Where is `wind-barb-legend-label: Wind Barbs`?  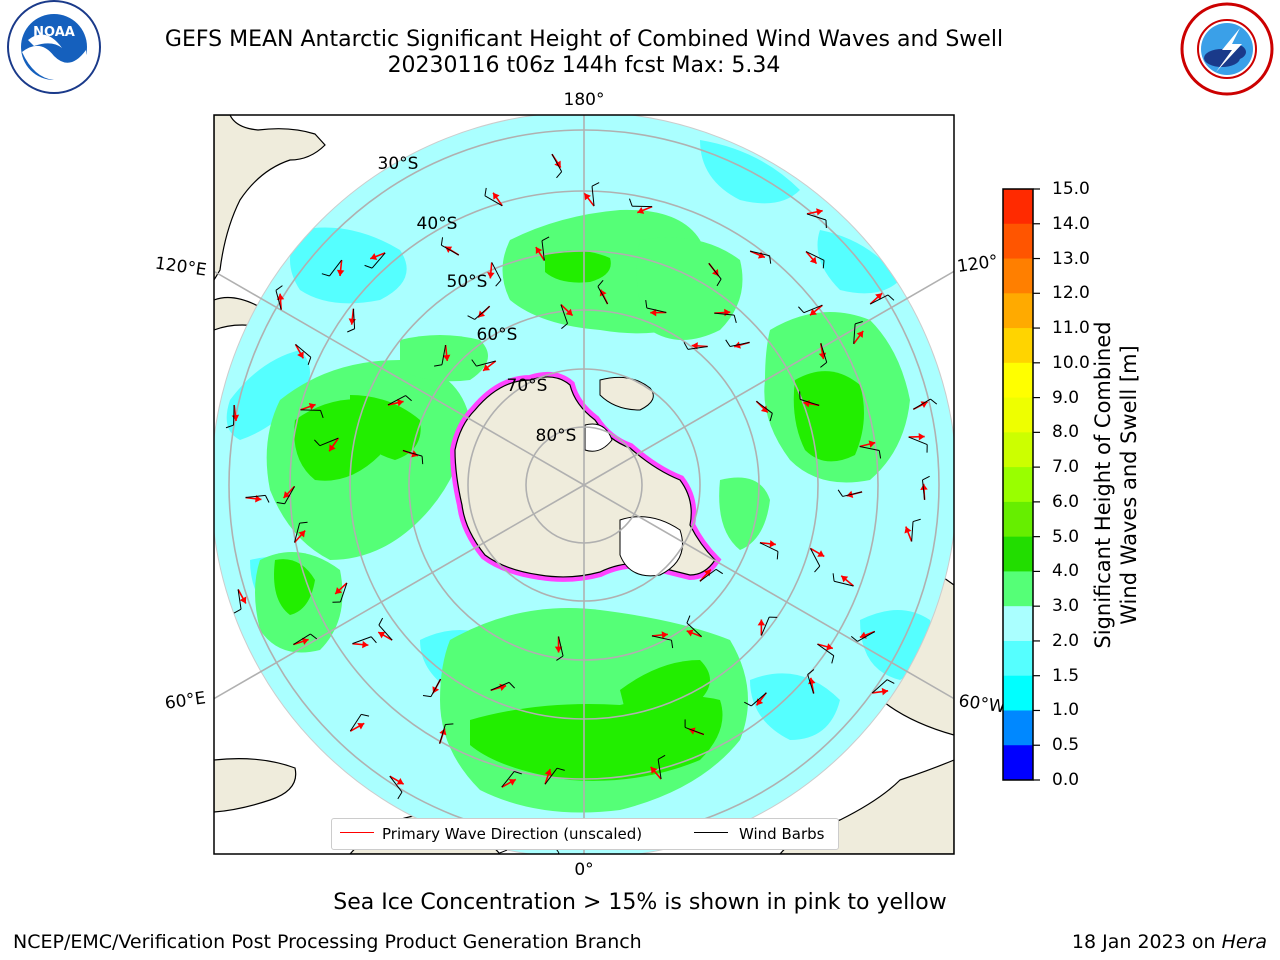 wind-barb-legend-label: Wind Barbs is located at coordinates (782, 834).